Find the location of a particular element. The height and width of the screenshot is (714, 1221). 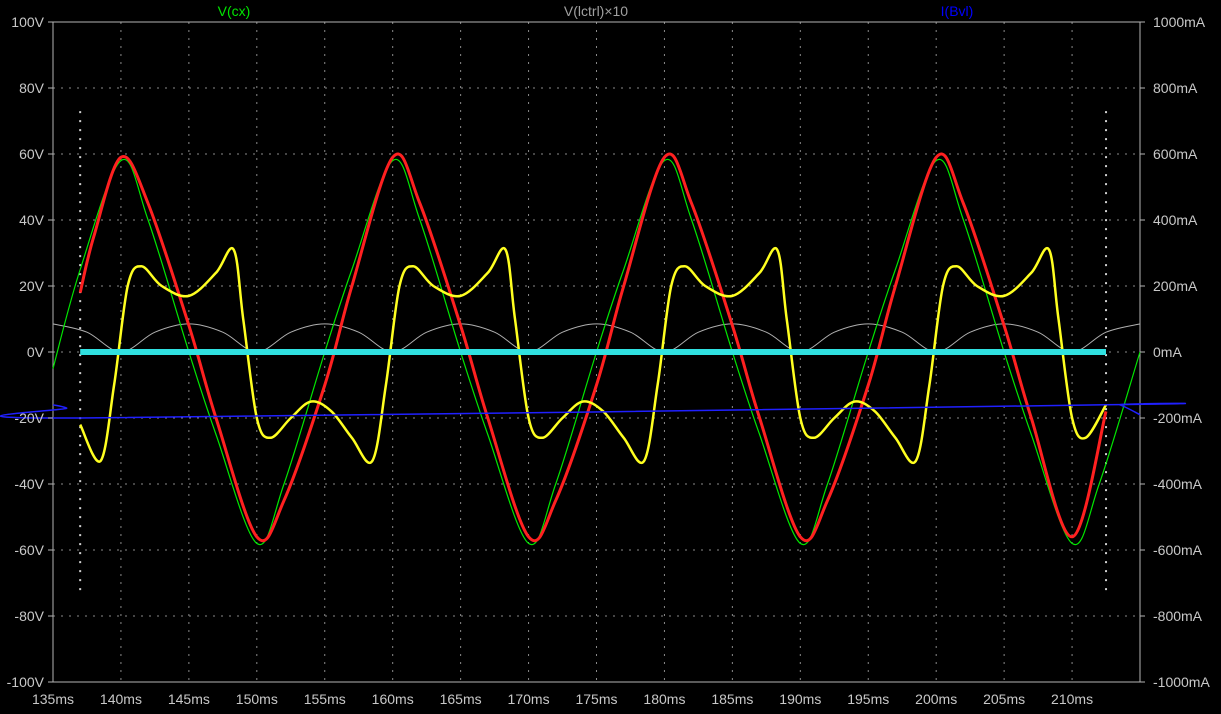

y-tick-label: -80V is located at coordinates (29, 616).